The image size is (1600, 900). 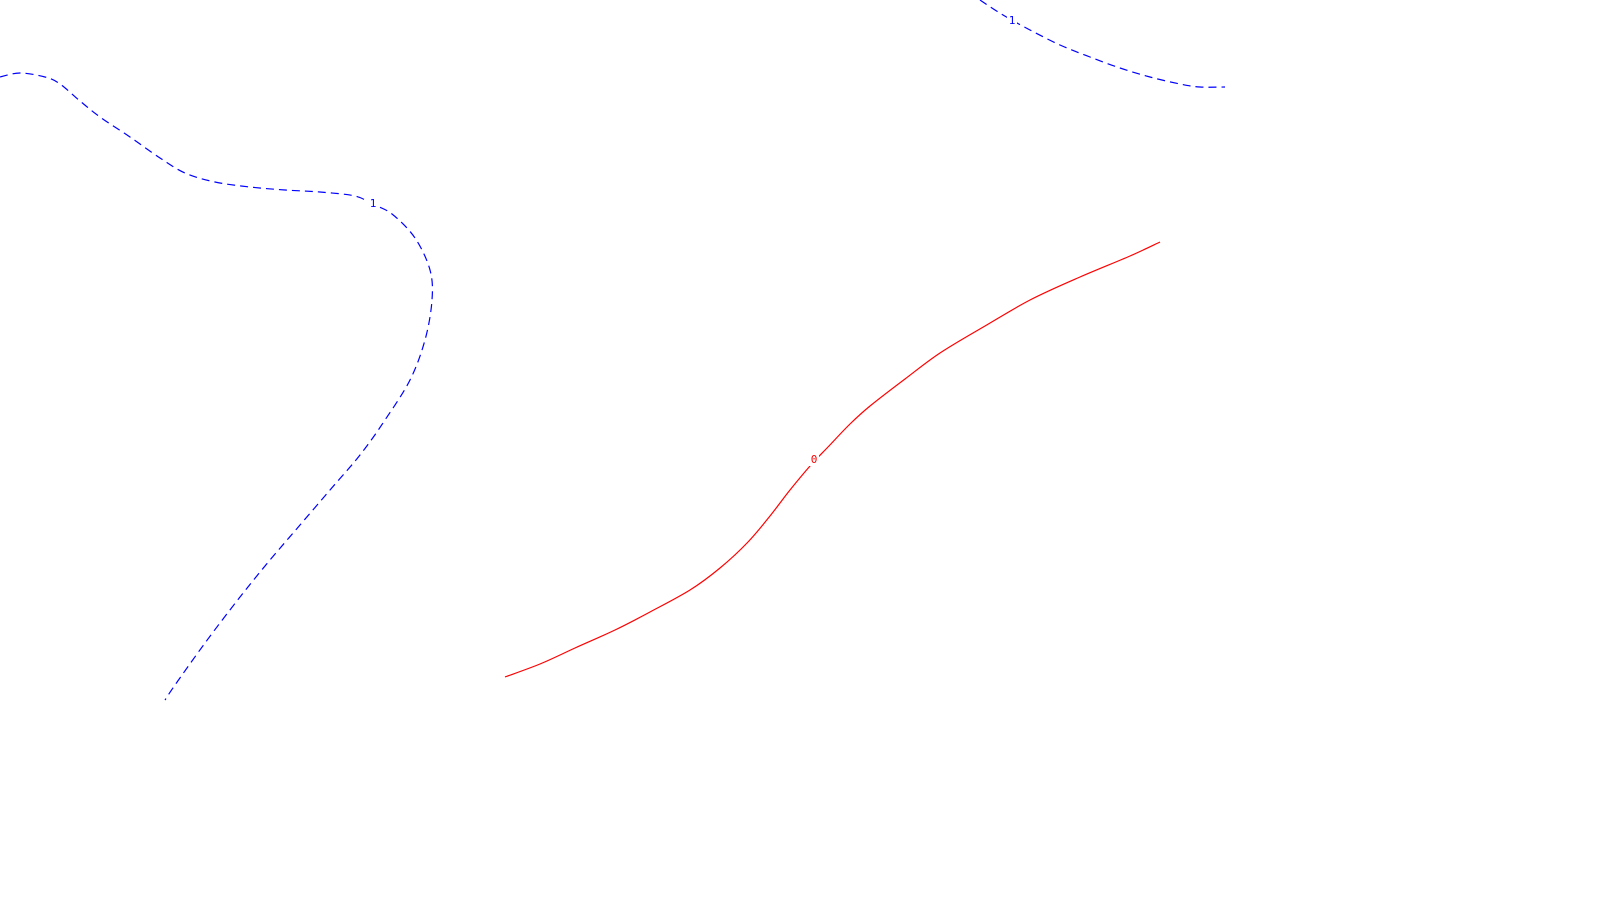 I want to click on contour-label-level-0: 0, so click(x=814, y=459).